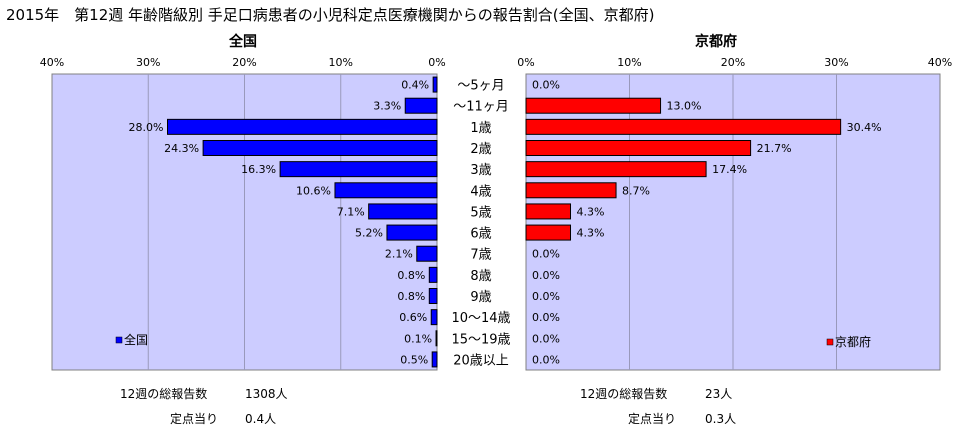 The image size is (968, 430). Describe the element at coordinates (351, 211) in the screenshot. I see `national-data-label: 7.1%` at that location.